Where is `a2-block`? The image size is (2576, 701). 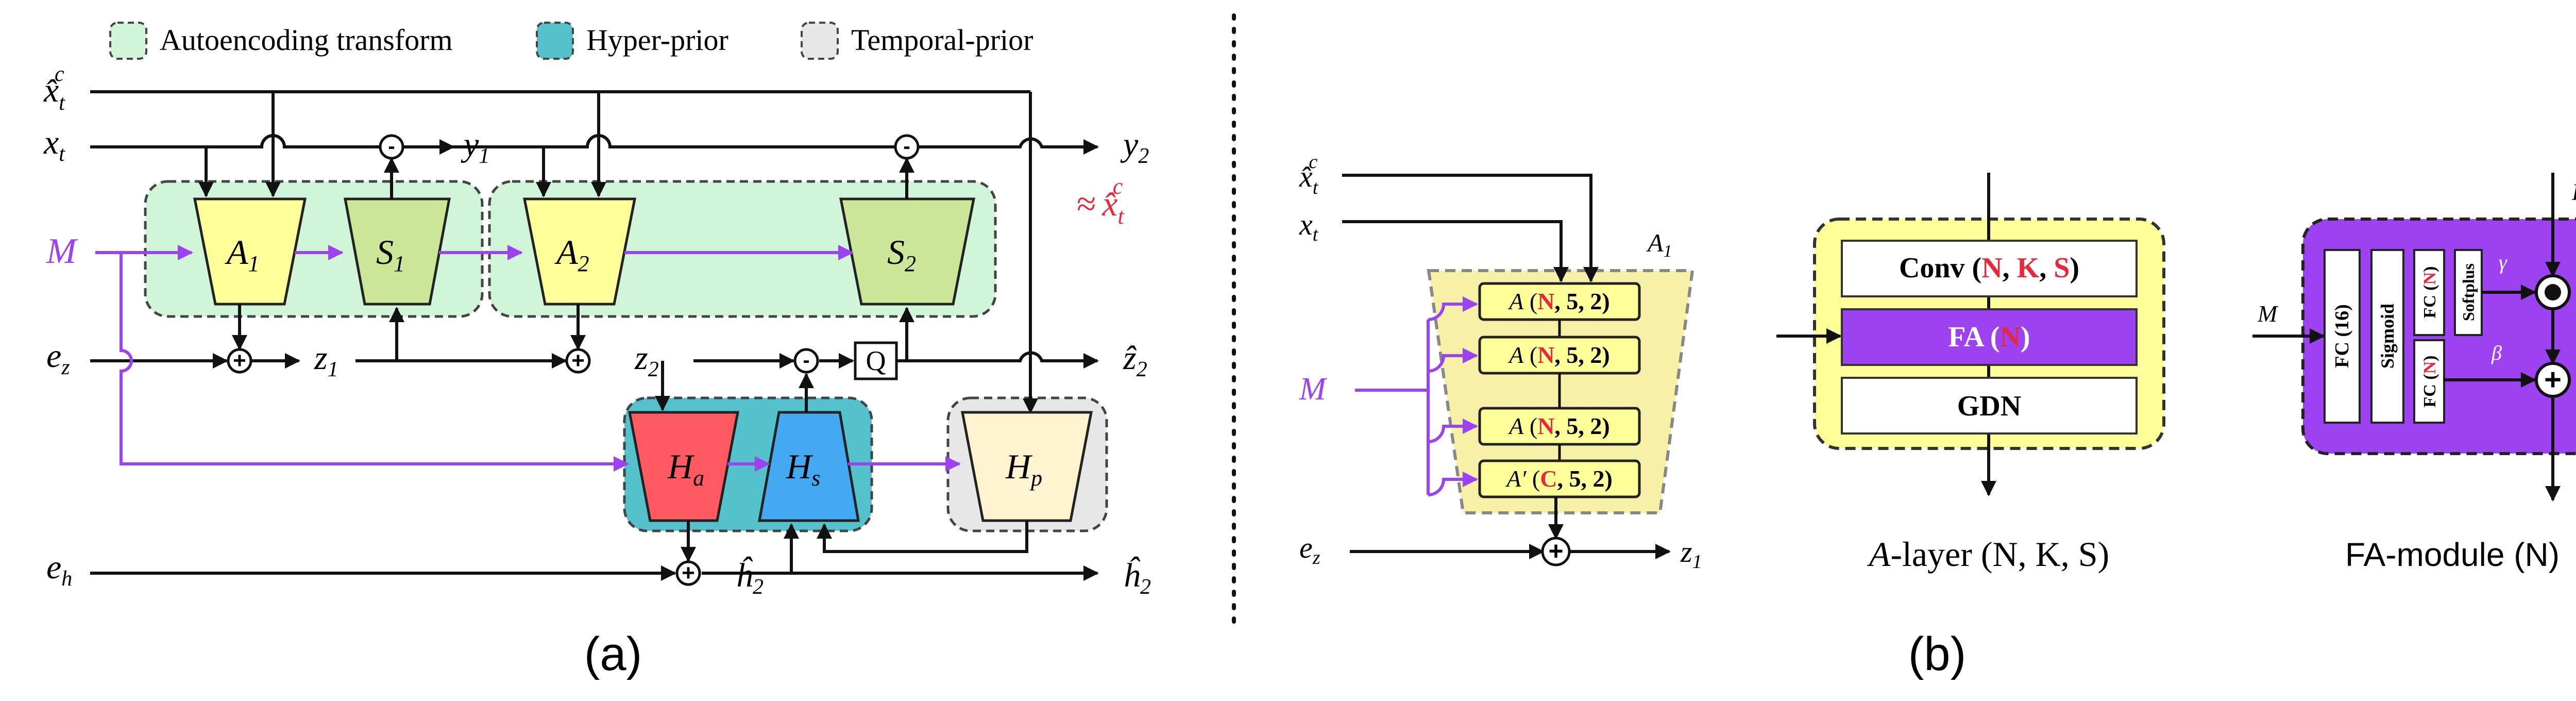
a2-block is located at coordinates (579, 251).